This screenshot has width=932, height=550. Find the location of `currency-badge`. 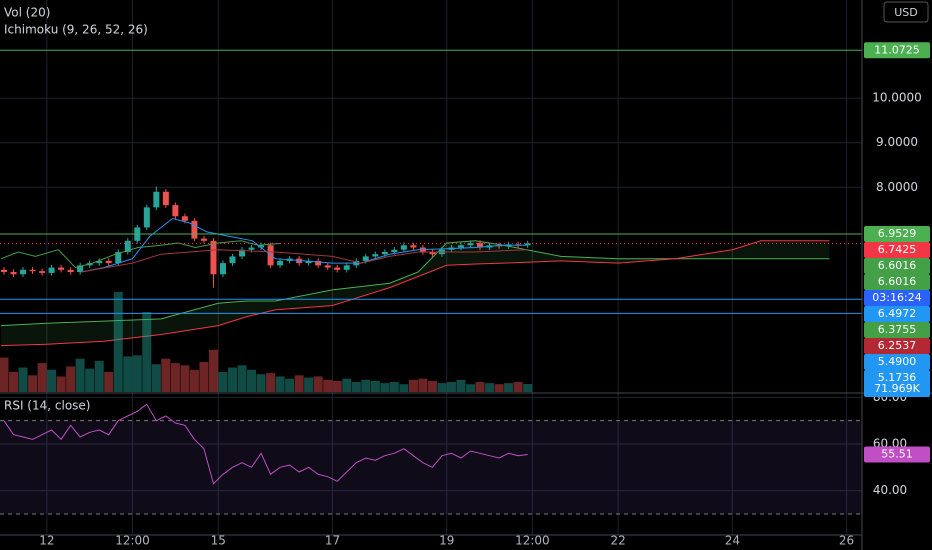

currency-badge is located at coordinates (906, 12).